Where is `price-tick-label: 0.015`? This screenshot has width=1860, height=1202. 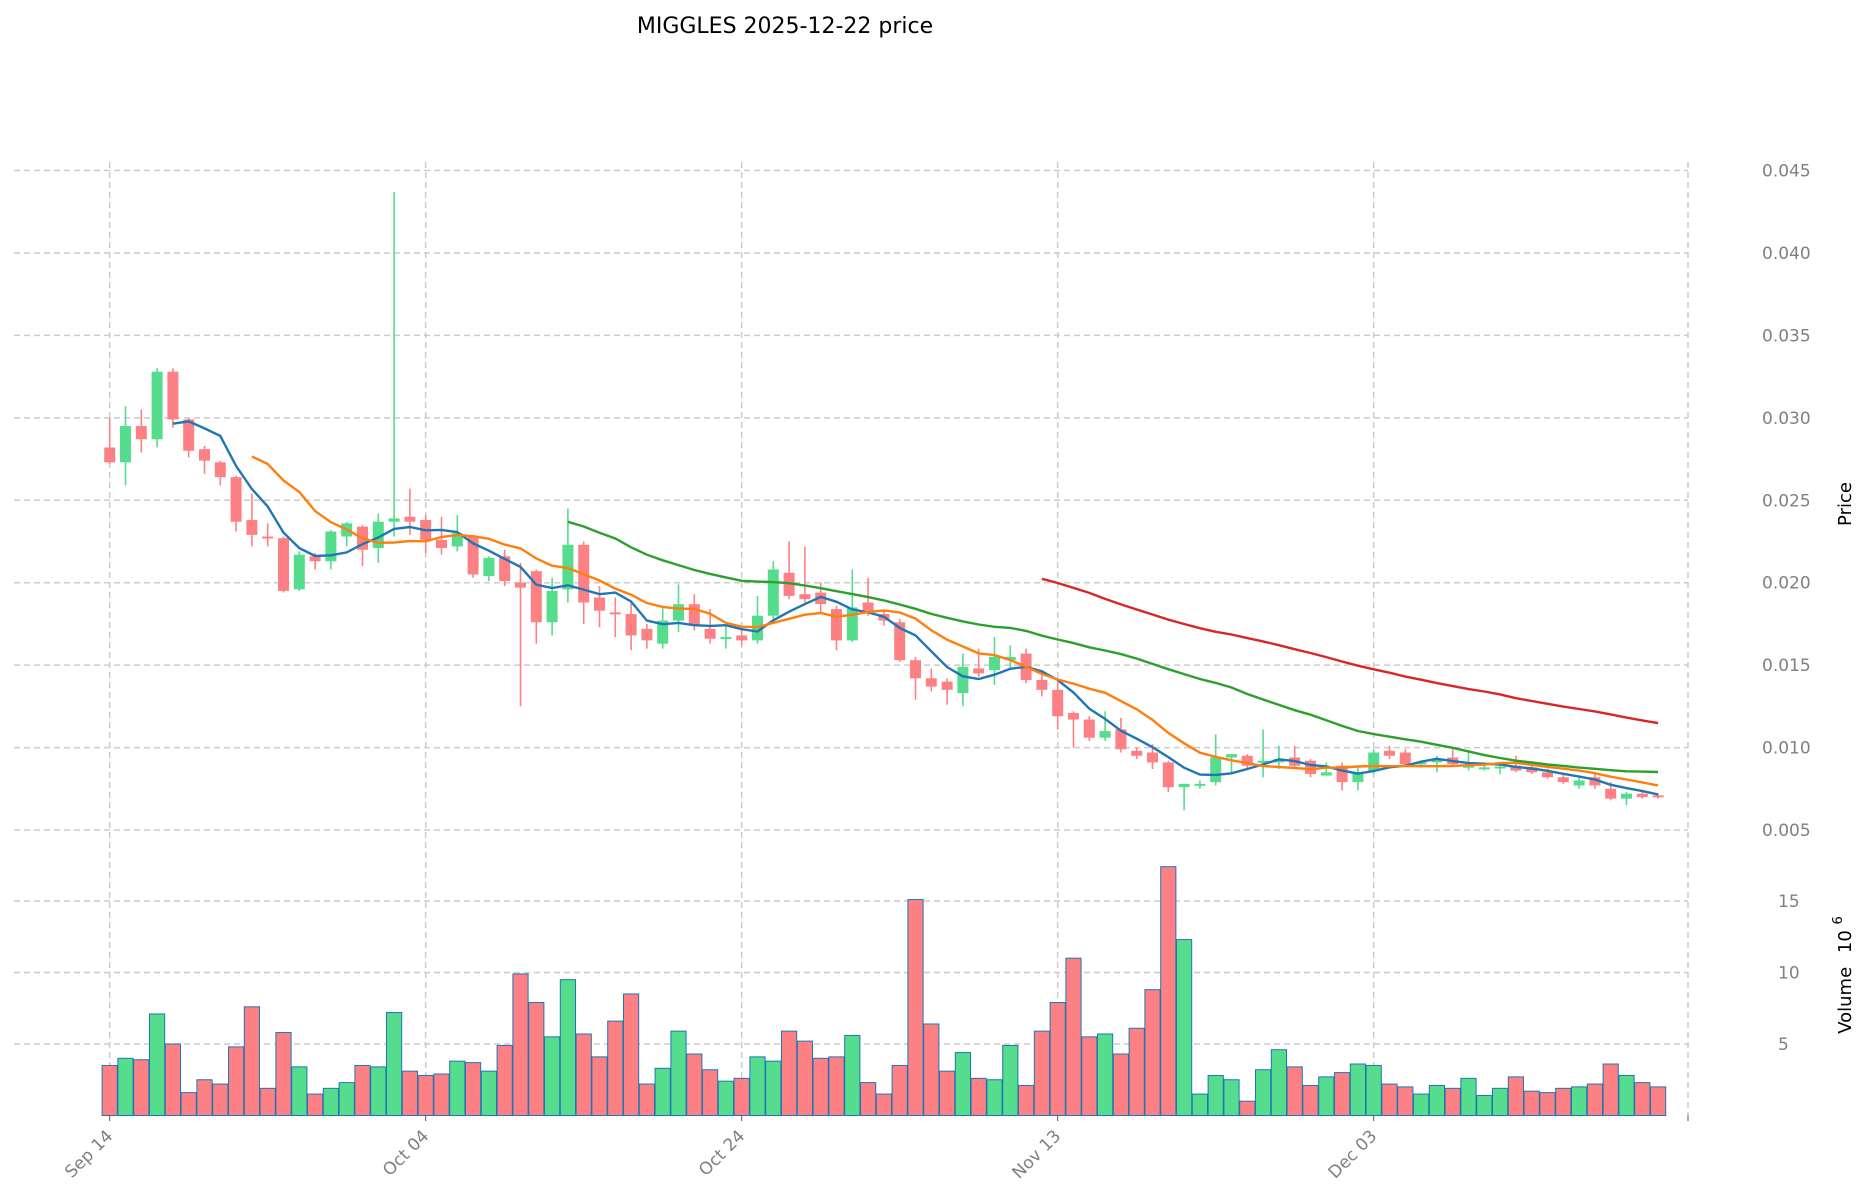
price-tick-label: 0.015 is located at coordinates (1786, 666).